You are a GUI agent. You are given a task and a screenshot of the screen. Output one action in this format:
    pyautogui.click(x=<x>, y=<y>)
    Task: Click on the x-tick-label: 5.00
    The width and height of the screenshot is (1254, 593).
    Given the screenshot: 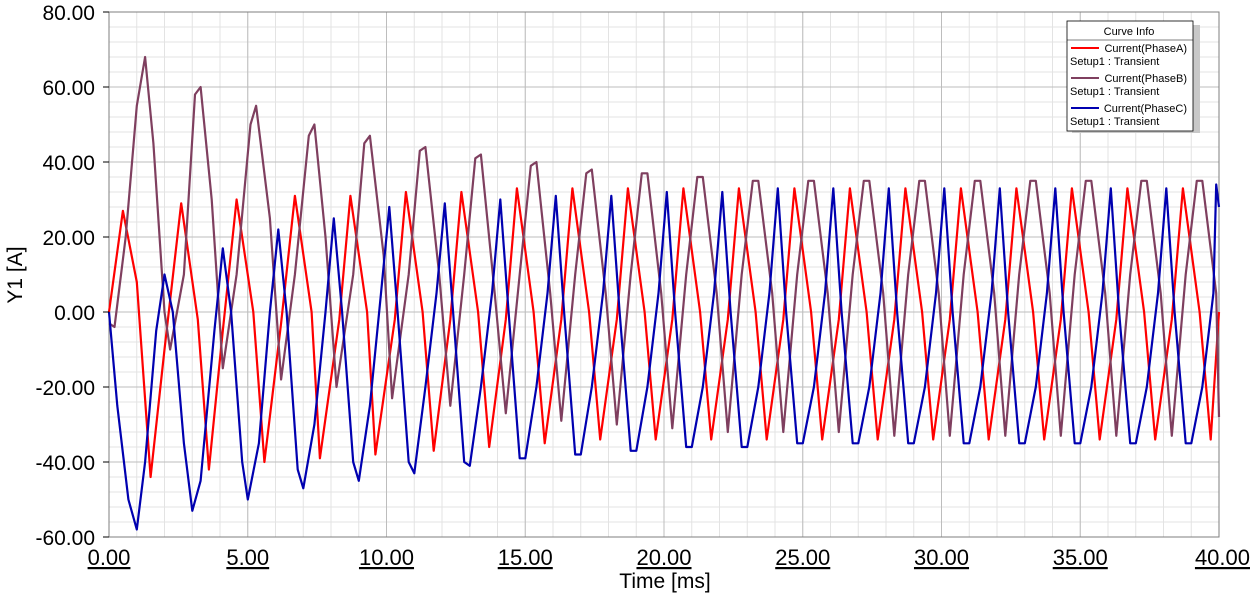 What is the action you would take?
    pyautogui.click(x=247, y=557)
    